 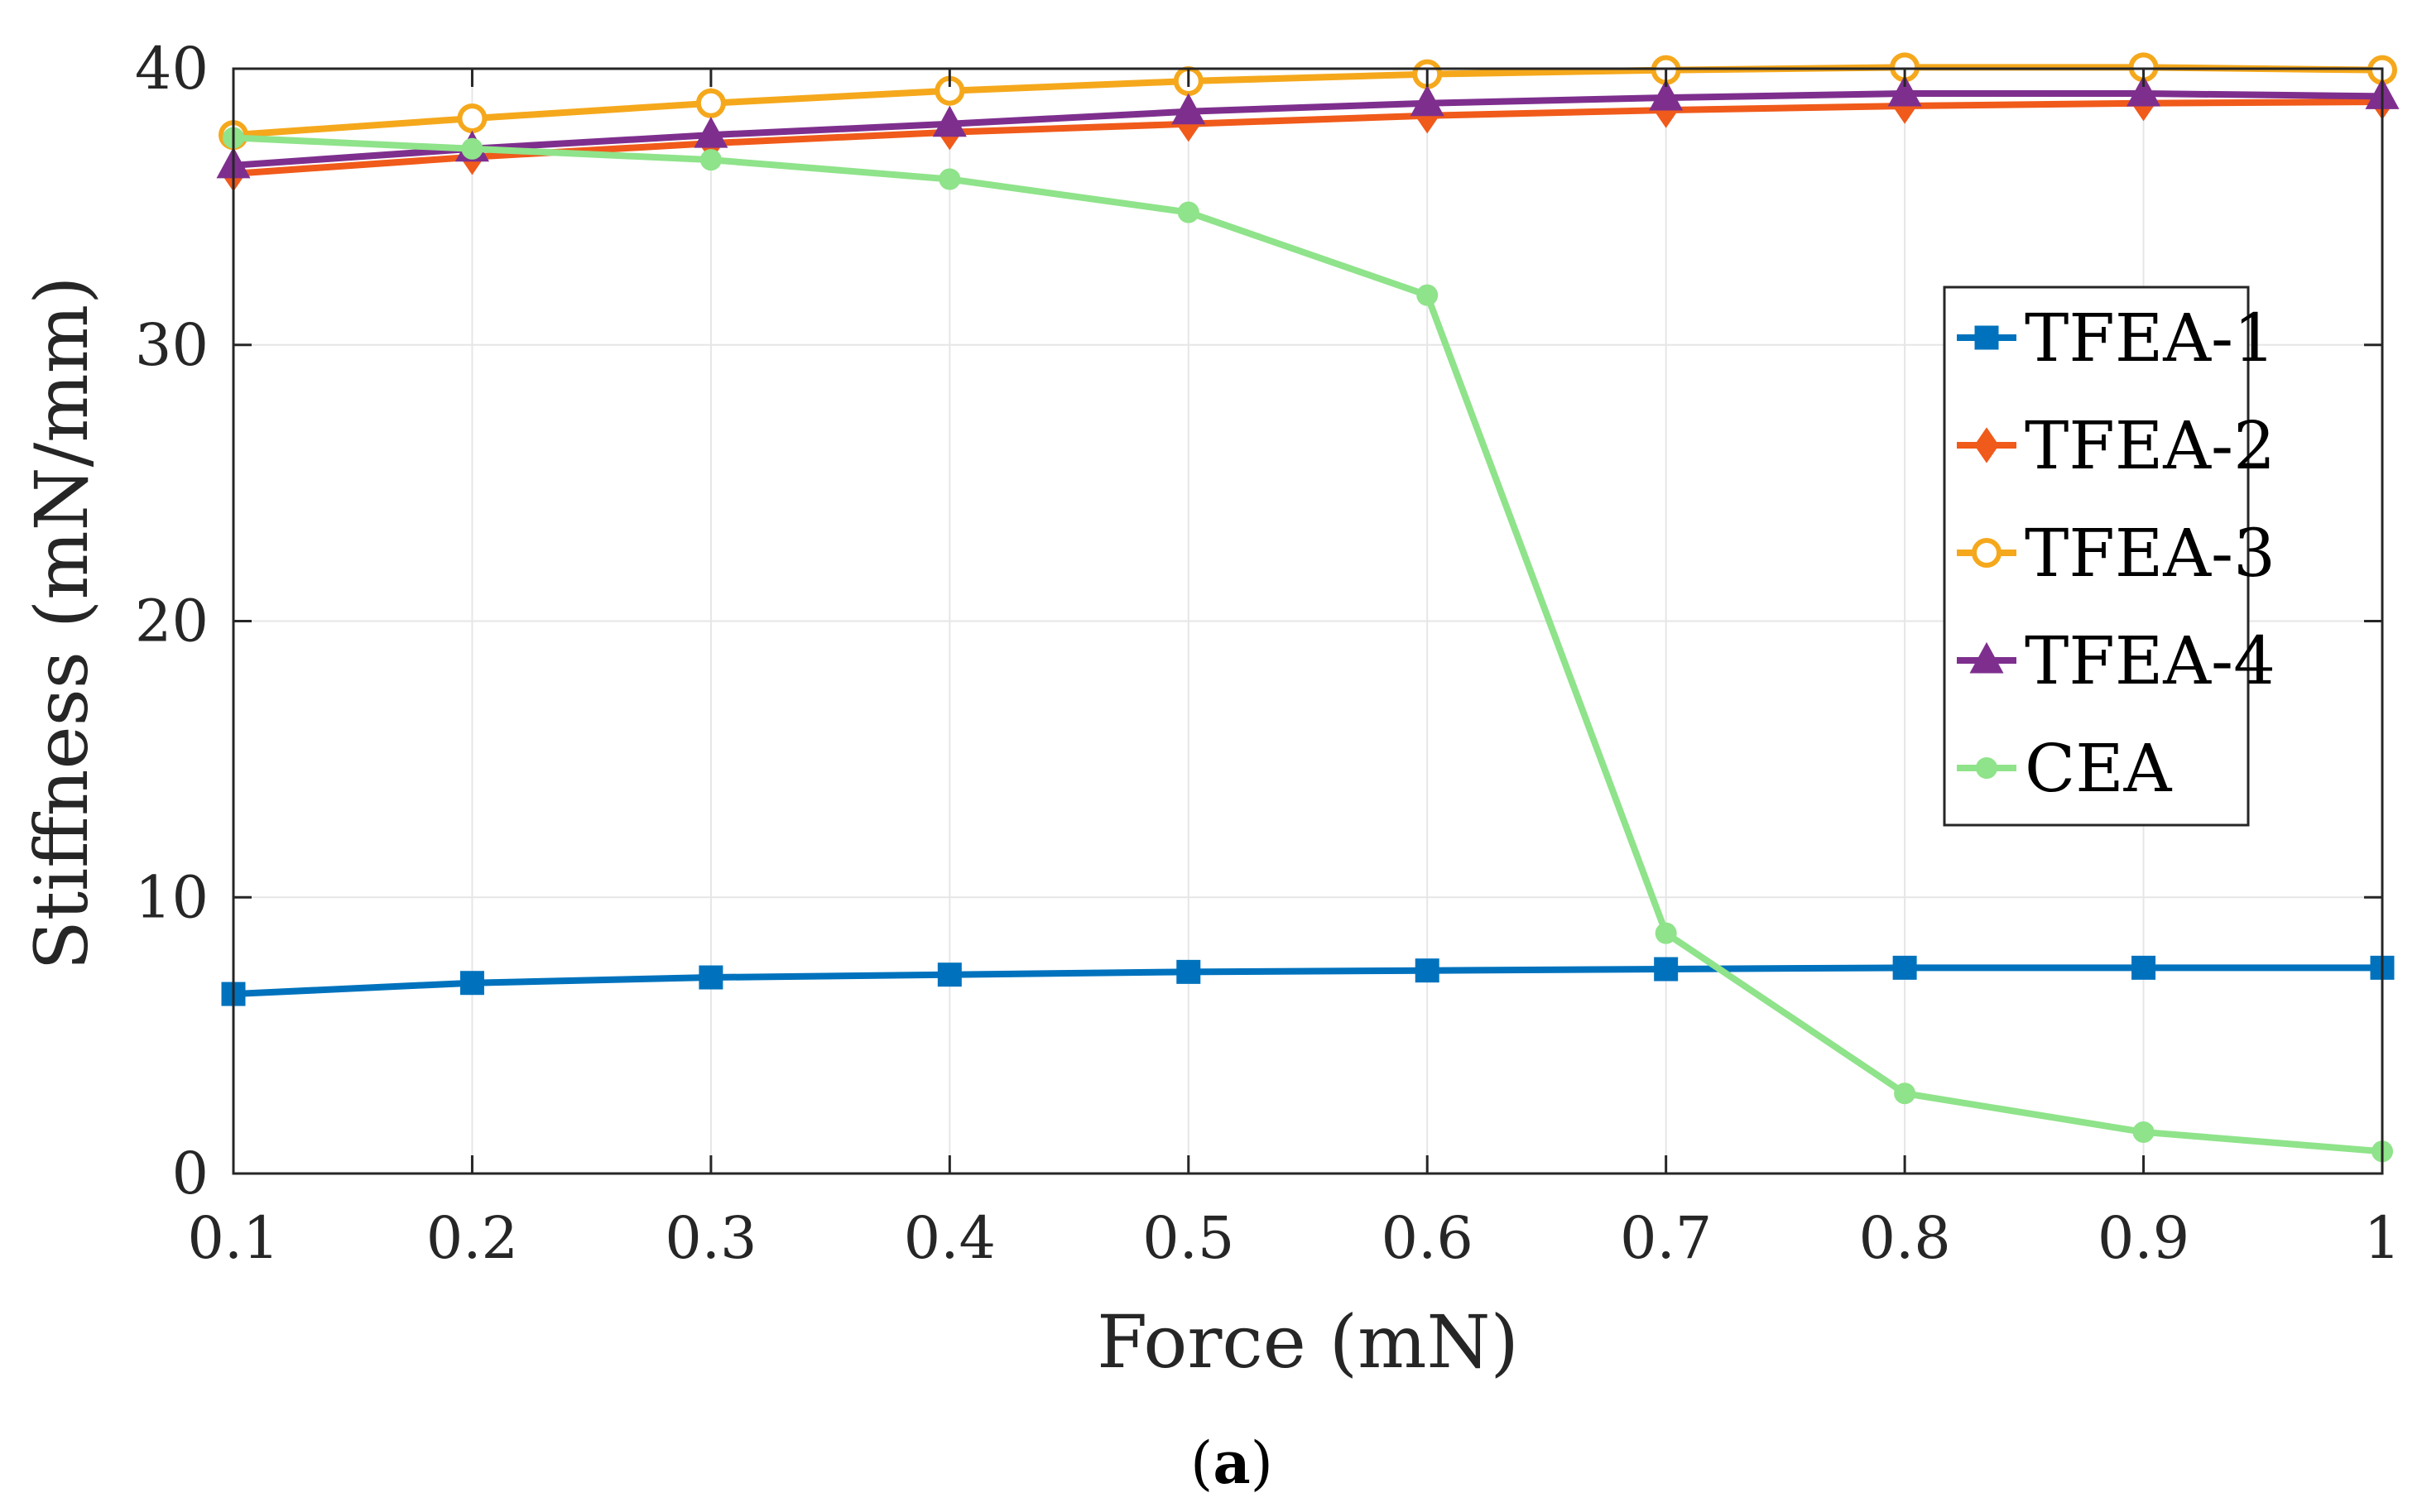 I want to click on legend-entry: TFEA-1, so click(x=2116, y=338).